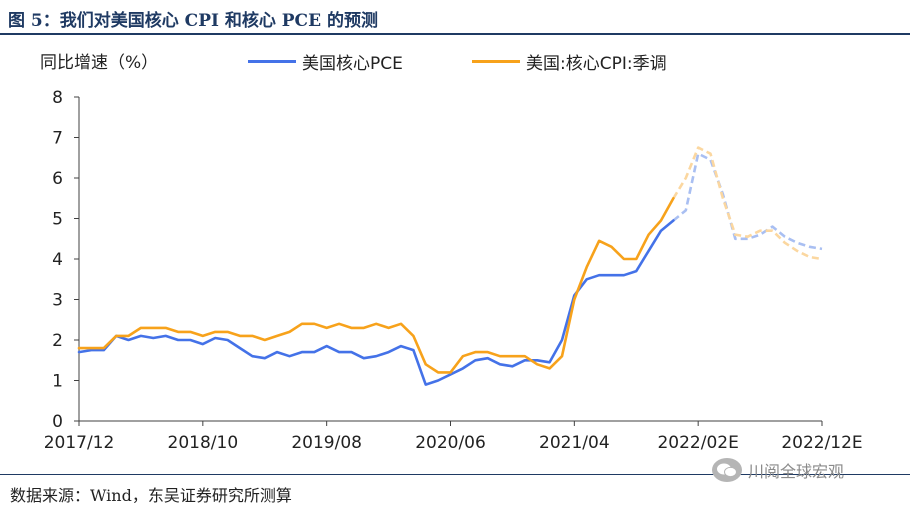  Describe the element at coordinates (272, 61) in the screenshot. I see `legend-swatch-core-pce` at that location.